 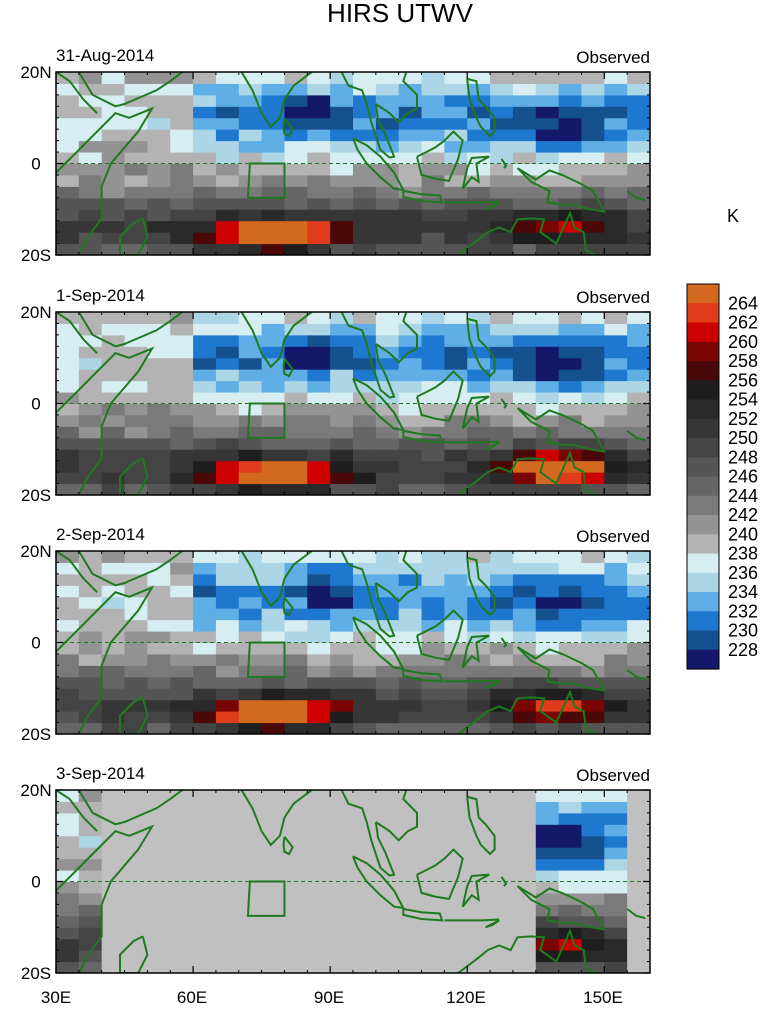 What do you see at coordinates (35, 164) in the screenshot?
I see `y-tick-label: 0` at bounding box center [35, 164].